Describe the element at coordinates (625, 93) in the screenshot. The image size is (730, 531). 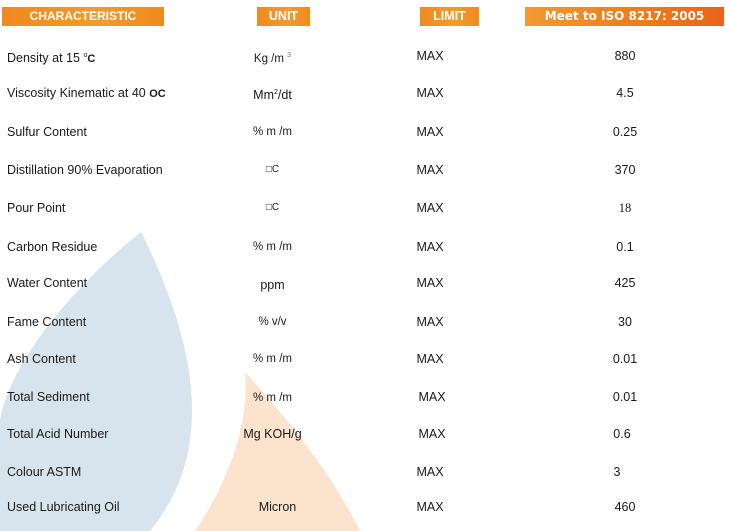
I see `value-cell: 4.5` at that location.